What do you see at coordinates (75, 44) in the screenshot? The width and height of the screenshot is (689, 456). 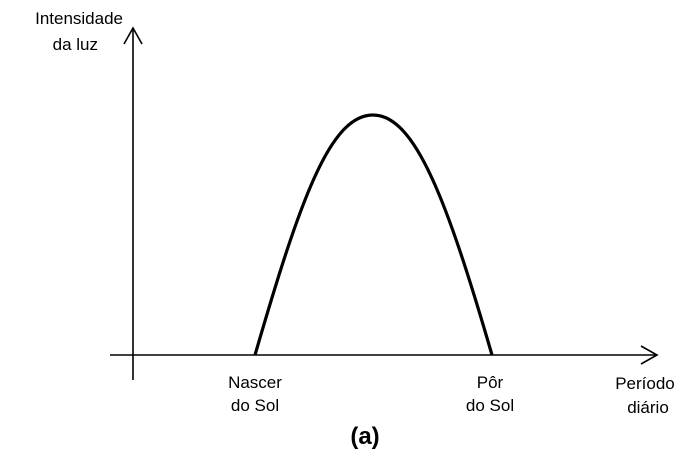 I see `y-label-line: da luz` at bounding box center [75, 44].